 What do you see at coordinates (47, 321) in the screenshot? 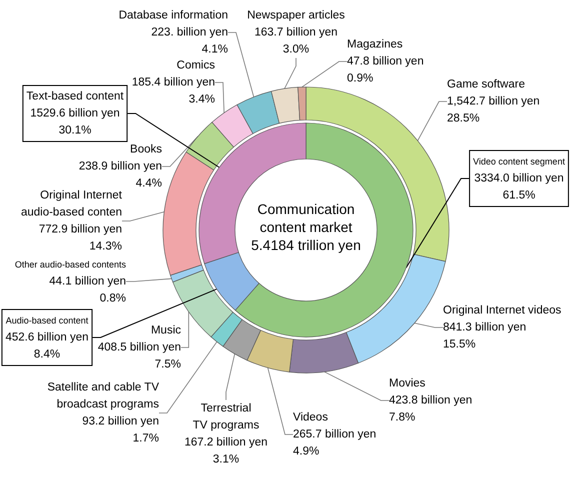
I see `slice-label: Audio-based content` at bounding box center [47, 321].